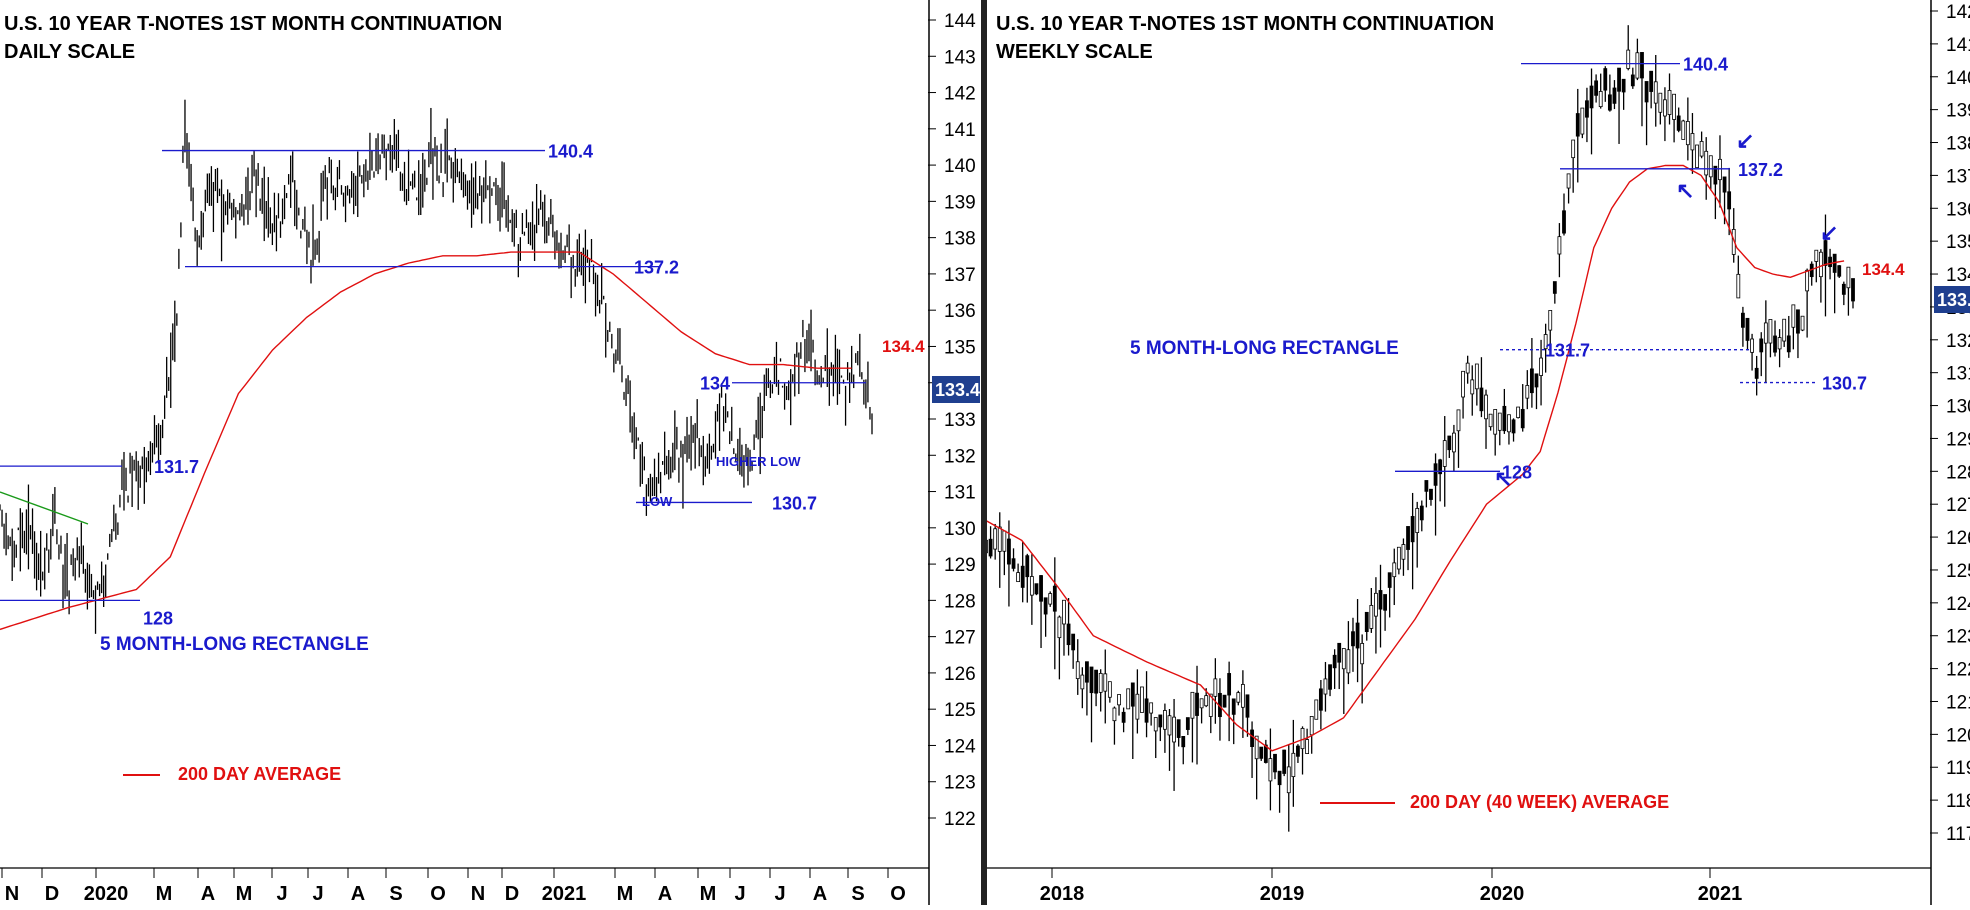 The image size is (1970, 910). What do you see at coordinates (438, 894) in the screenshot?
I see `daily-x-tick-label: O` at bounding box center [438, 894].